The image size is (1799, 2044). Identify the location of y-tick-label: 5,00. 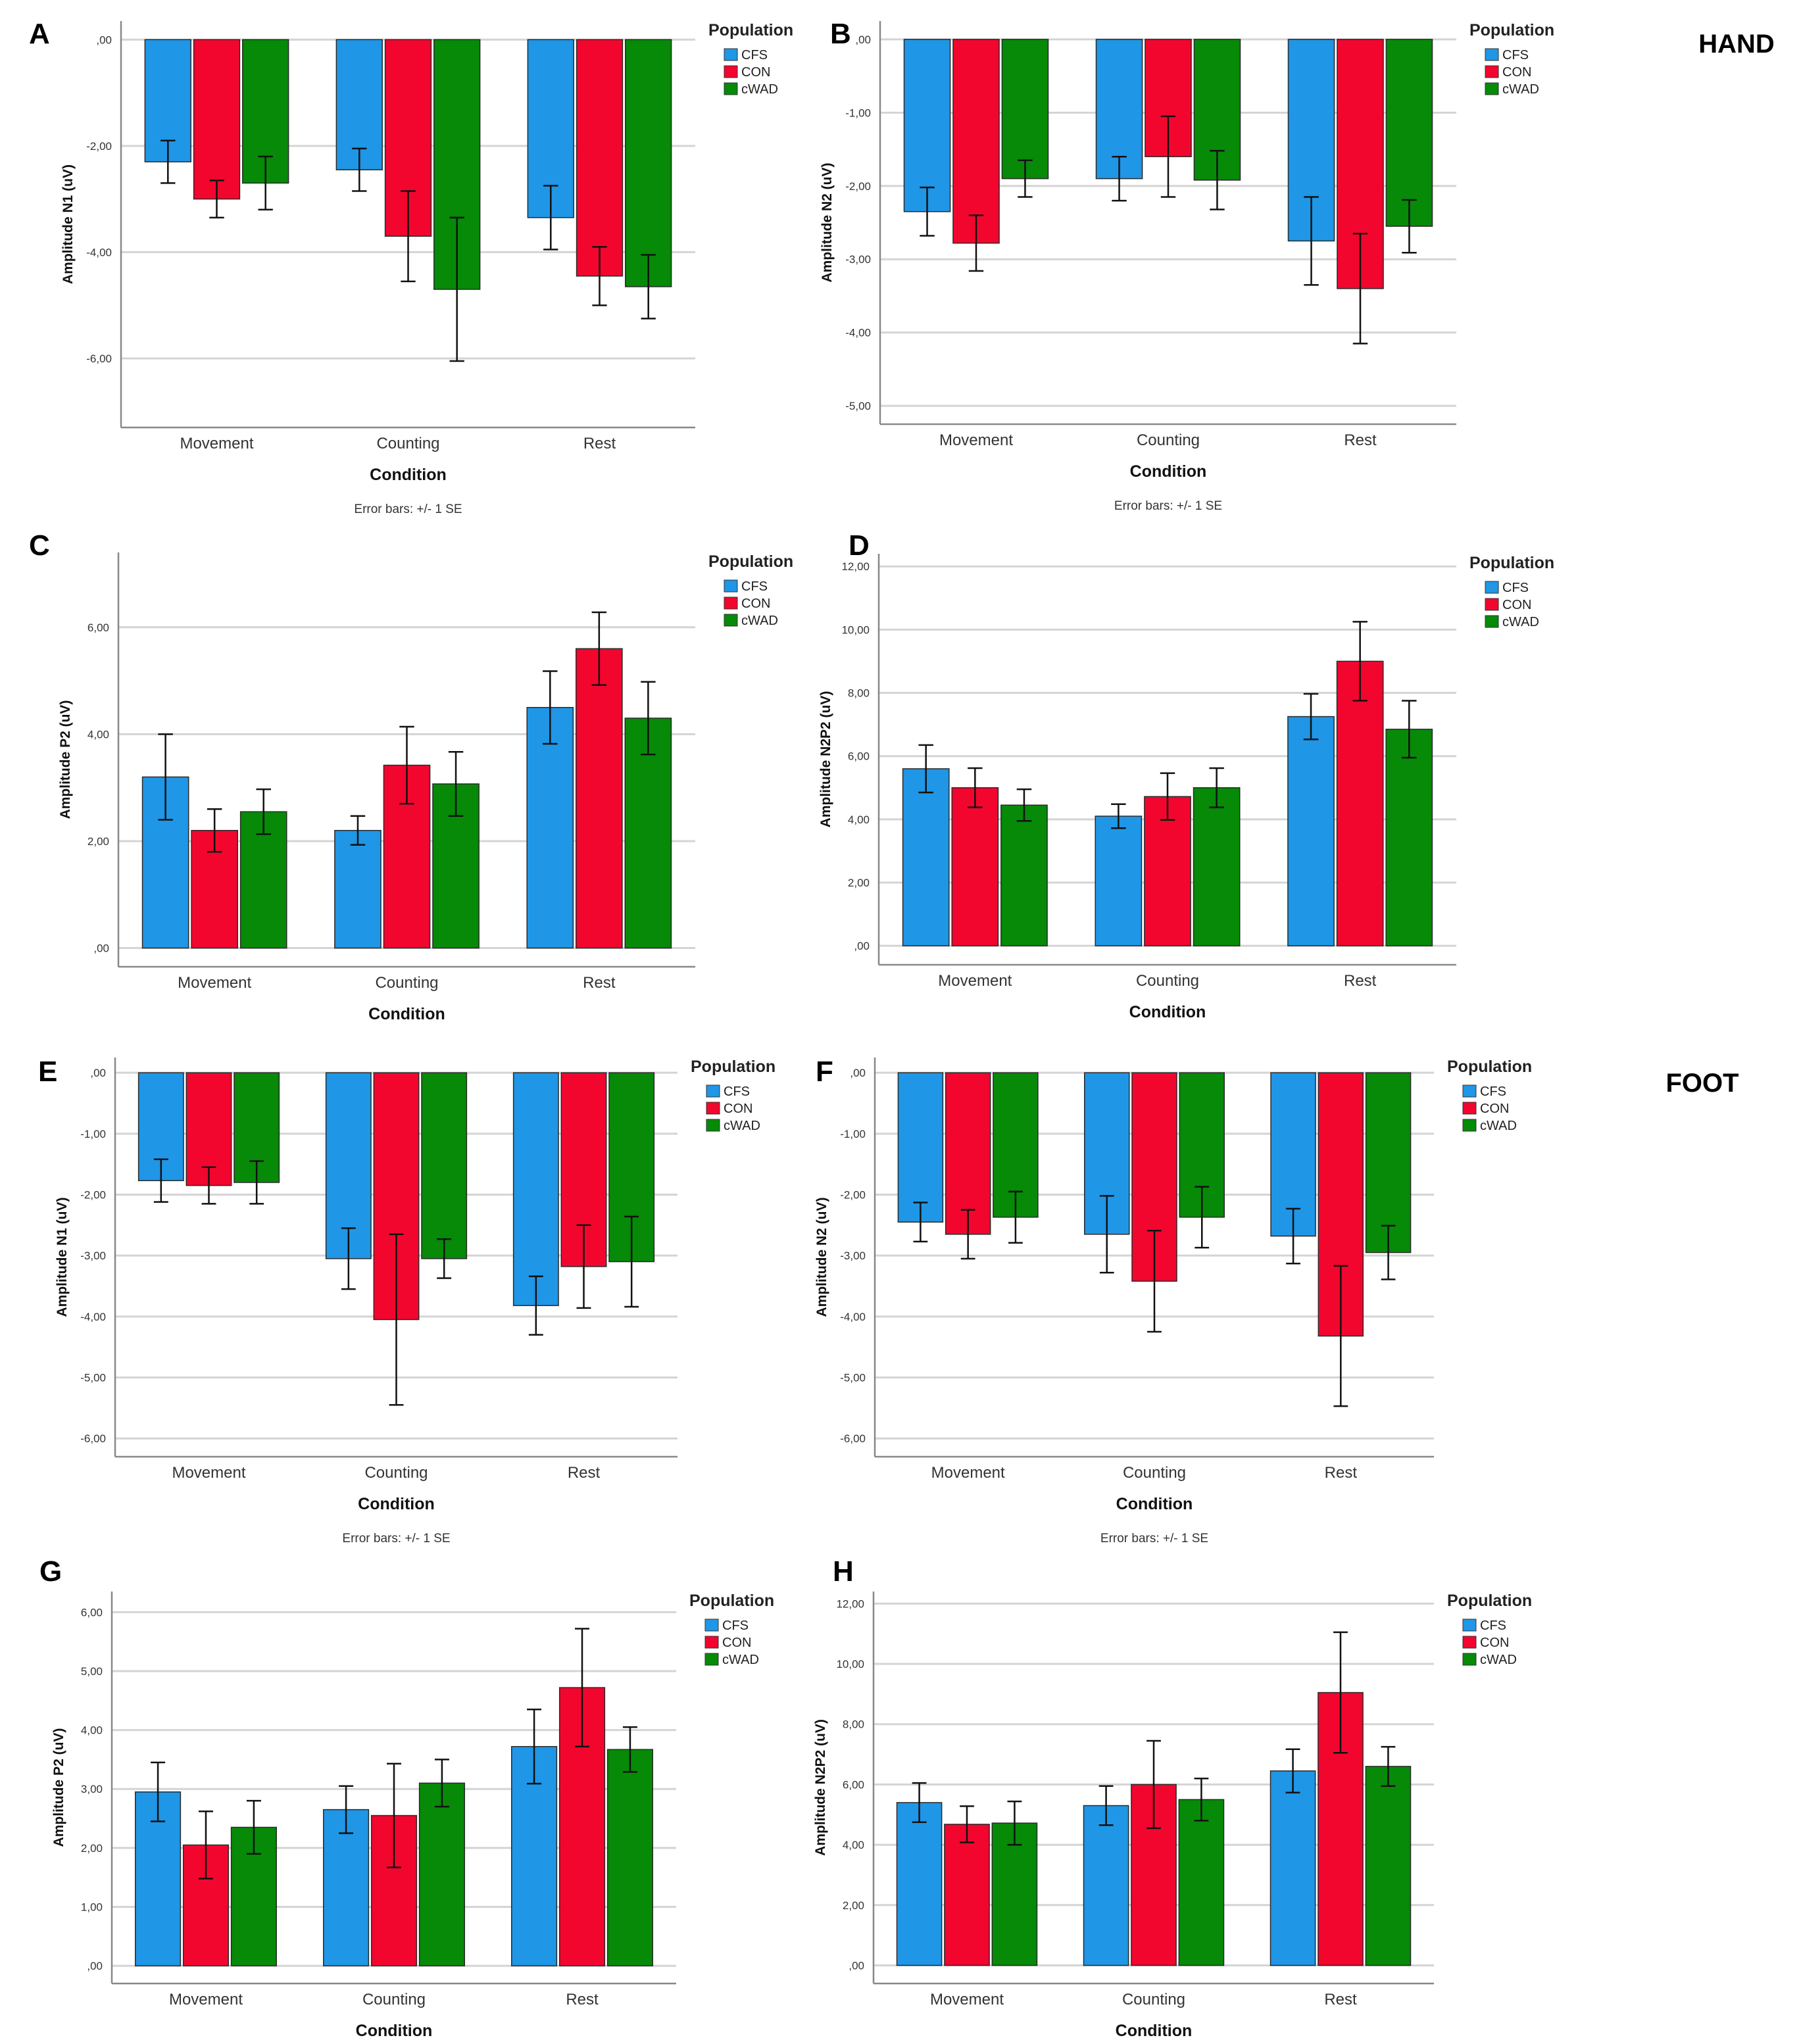
(92, 1672).